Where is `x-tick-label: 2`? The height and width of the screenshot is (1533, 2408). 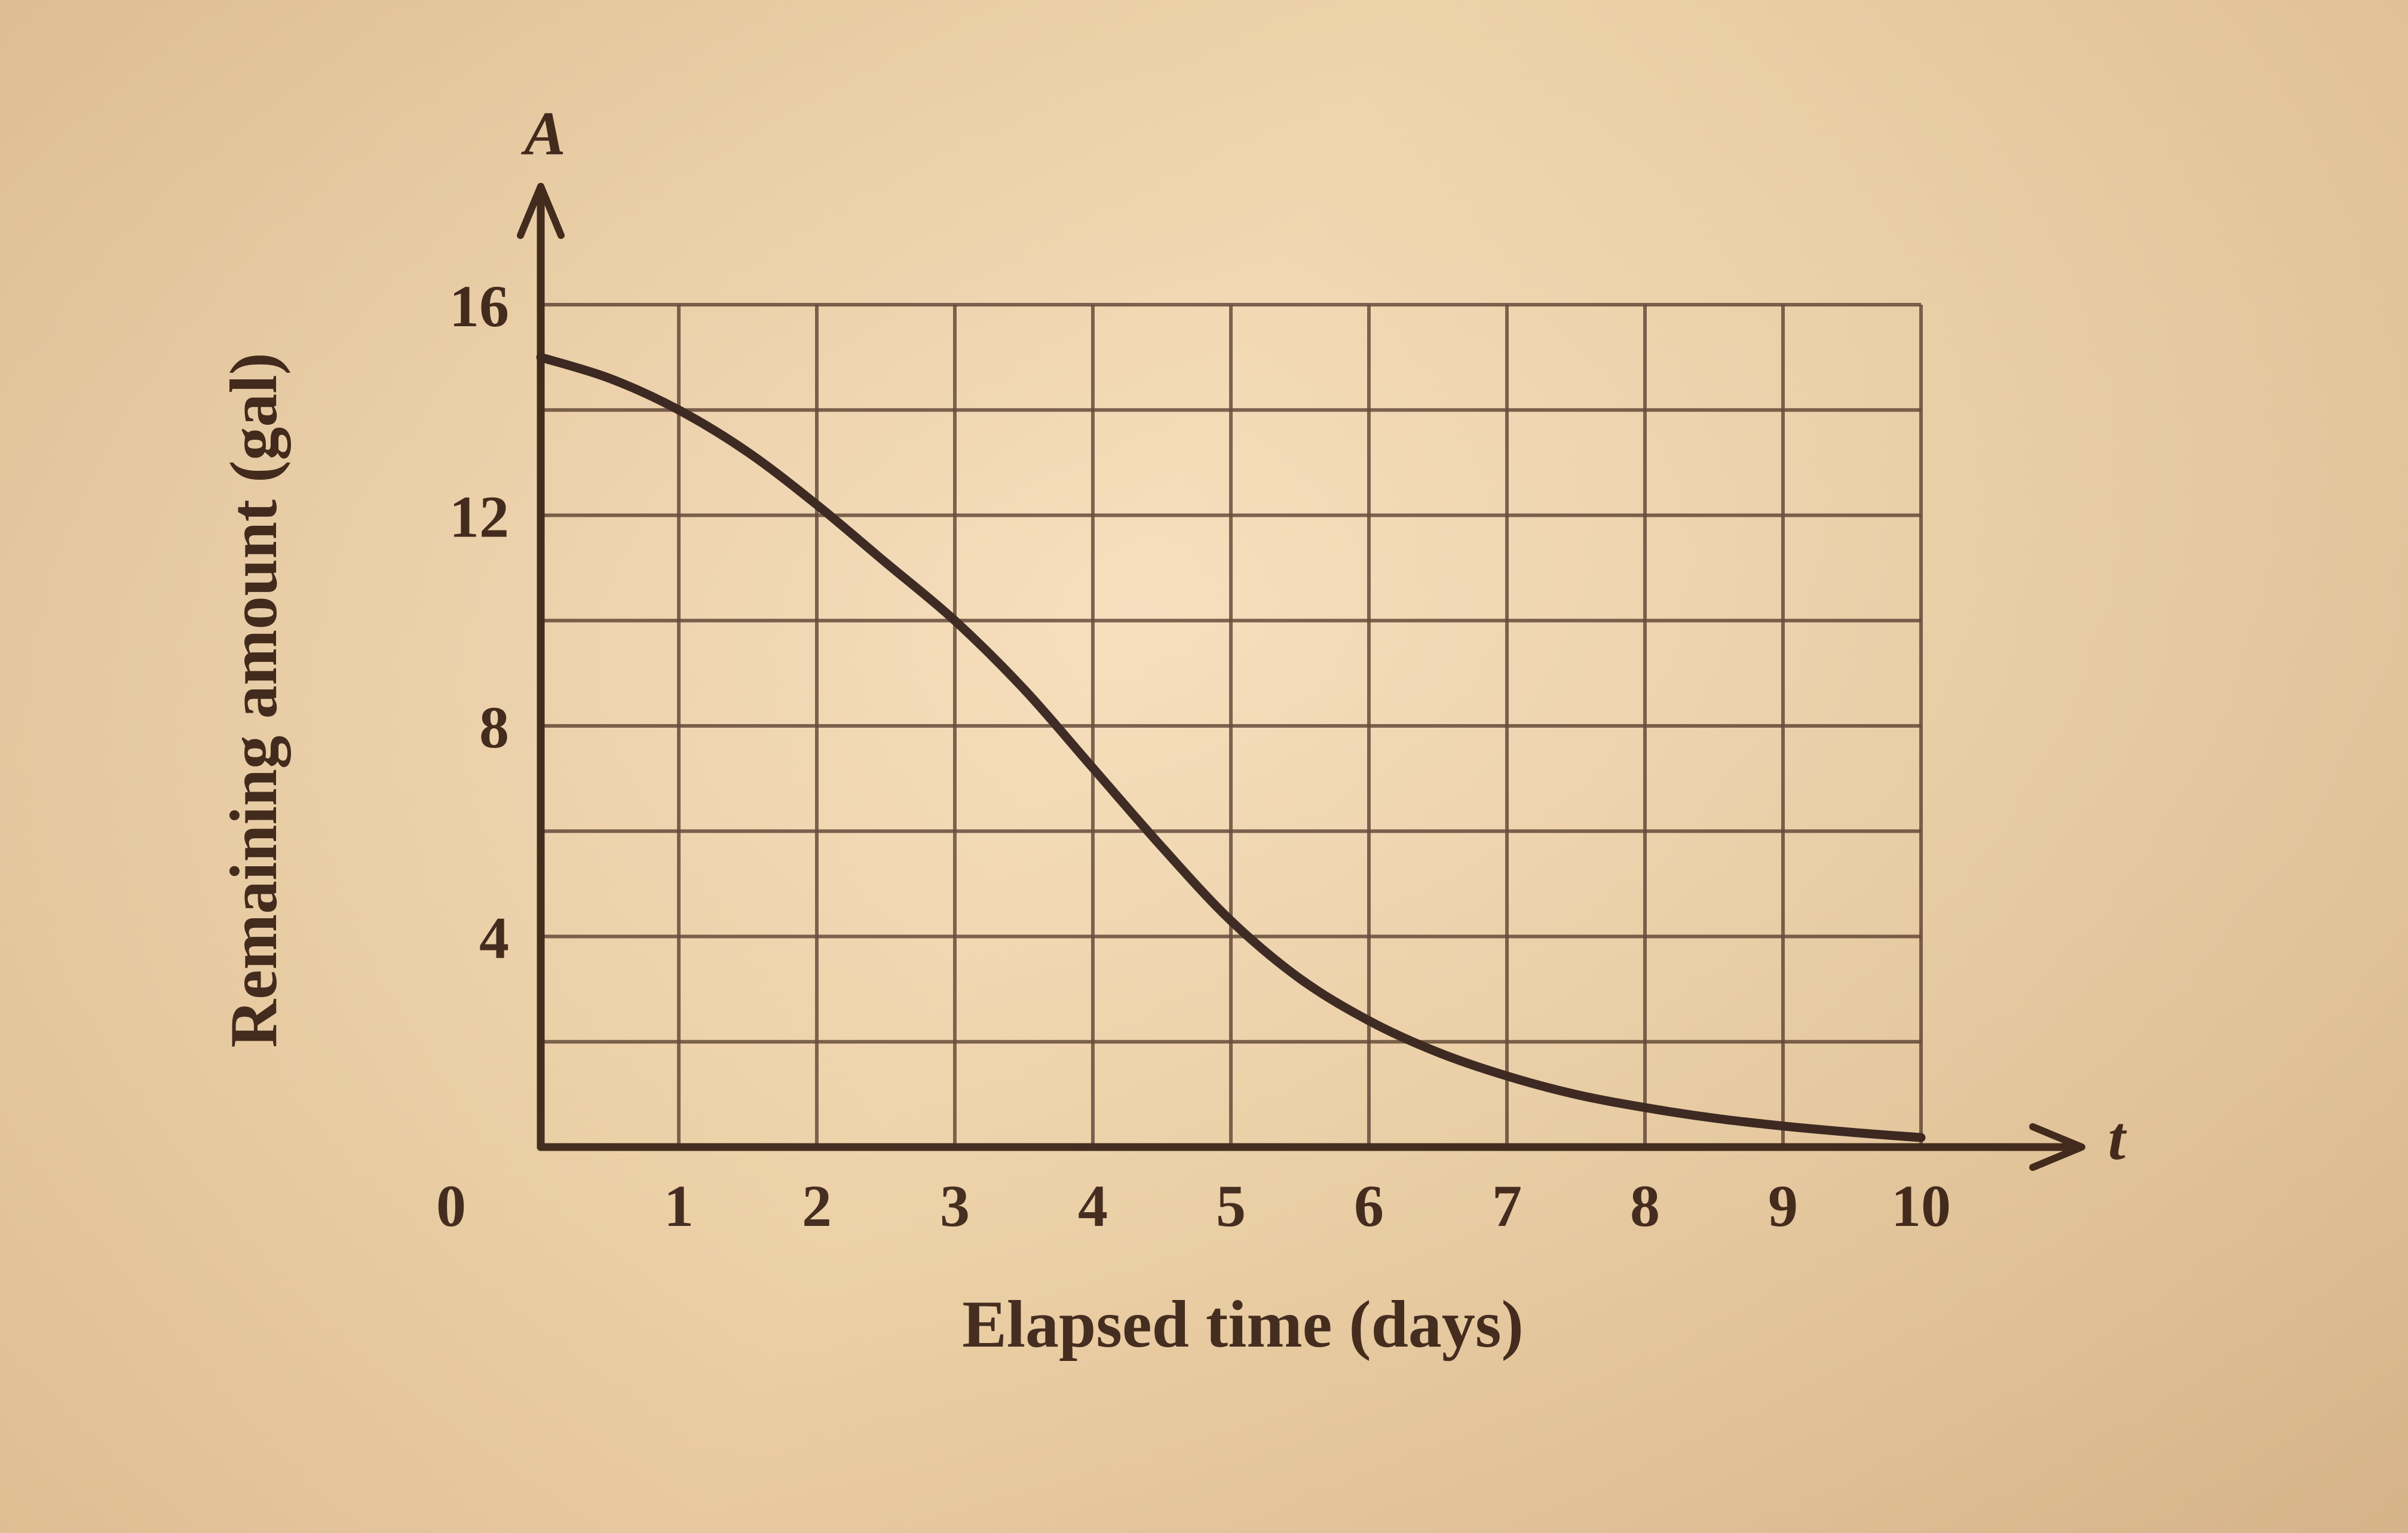 x-tick-label: 2 is located at coordinates (817, 1206).